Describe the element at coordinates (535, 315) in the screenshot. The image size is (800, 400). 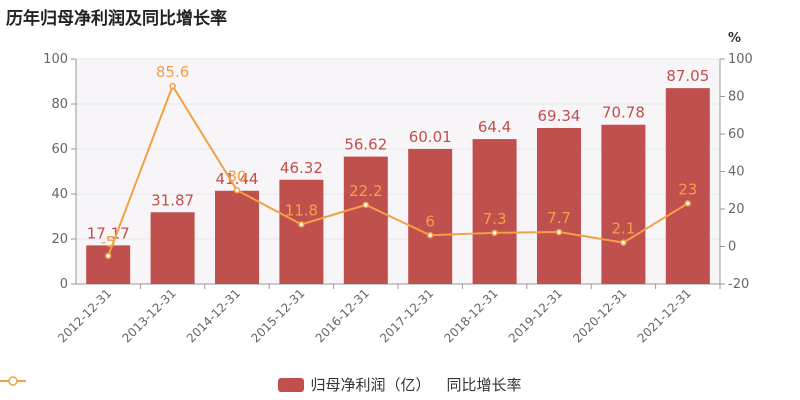
I see `x-tick-label: 2019-12-31` at that location.